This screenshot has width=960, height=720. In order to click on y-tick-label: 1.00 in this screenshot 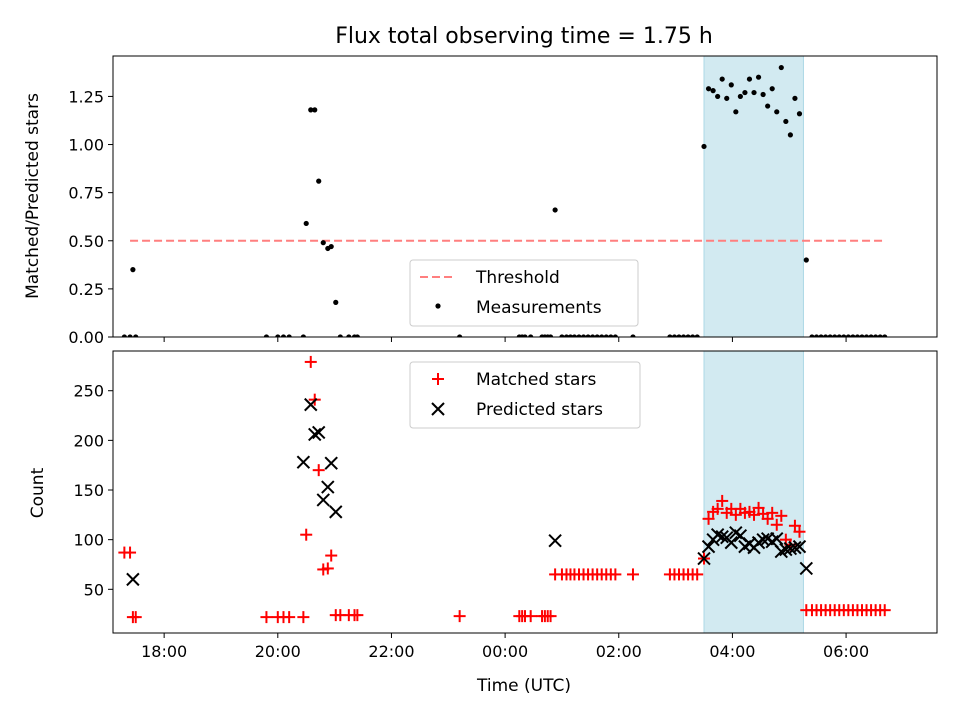, I will do `click(86, 145)`.